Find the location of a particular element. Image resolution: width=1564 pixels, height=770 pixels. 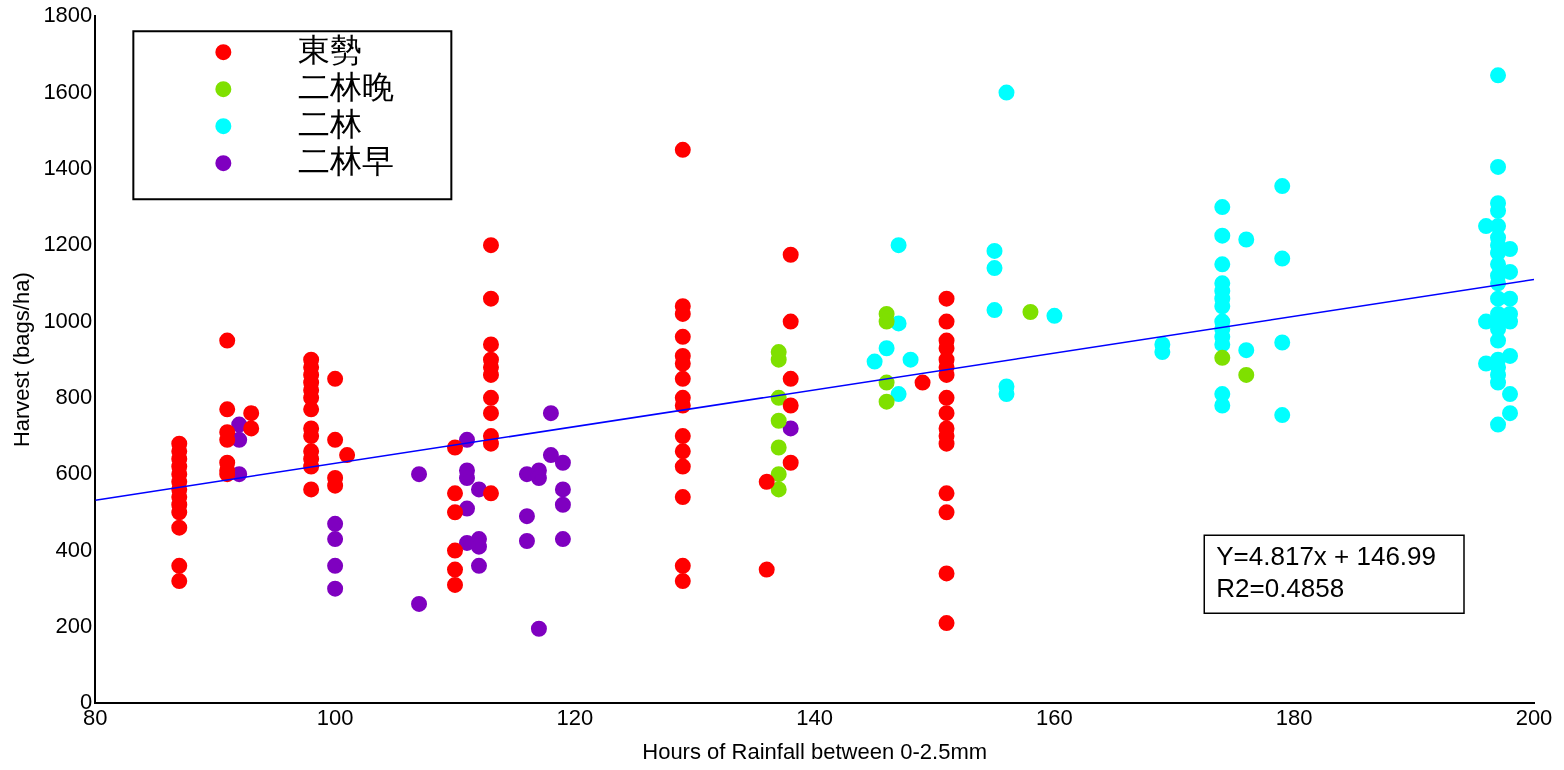

y-tick-label: 1200 is located at coordinates (68, 244).